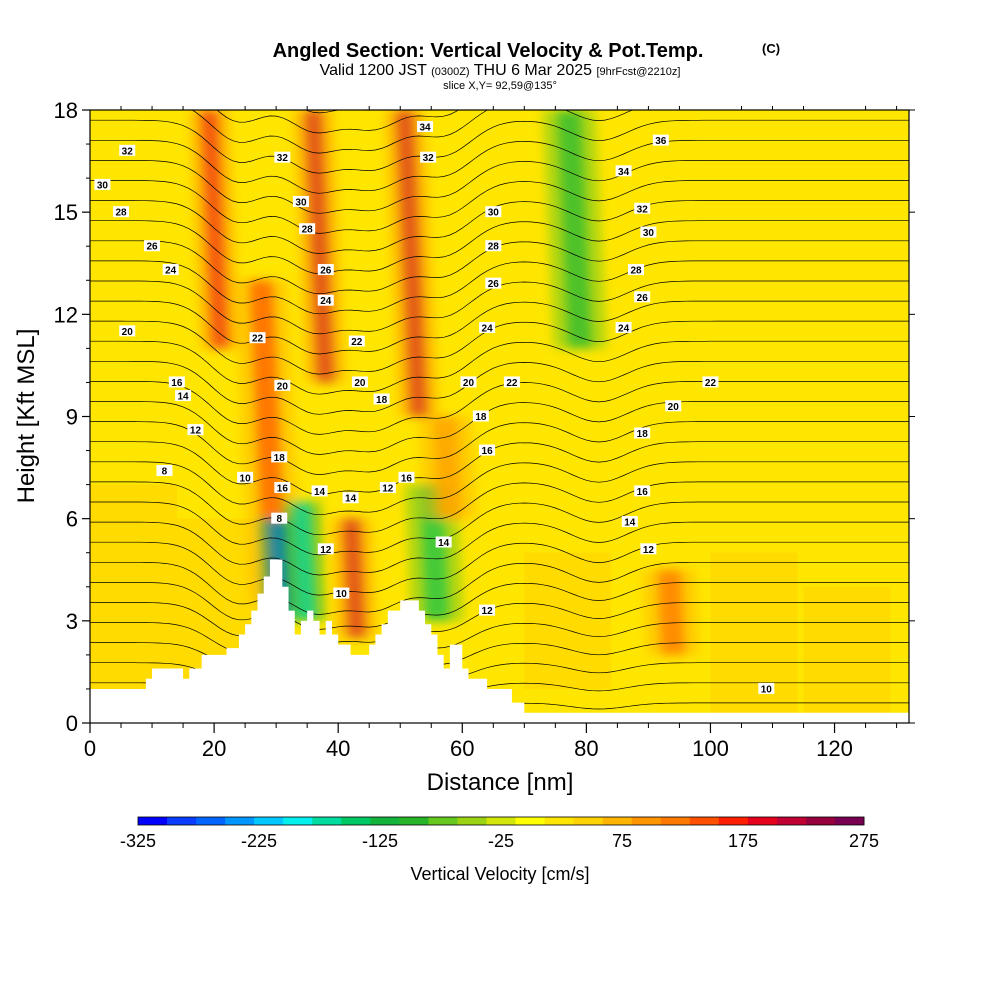 Image resolution: width=1000 pixels, height=1000 pixels. Describe the element at coordinates (279, 519) in the screenshot. I see `contour-label-text: 8` at that location.